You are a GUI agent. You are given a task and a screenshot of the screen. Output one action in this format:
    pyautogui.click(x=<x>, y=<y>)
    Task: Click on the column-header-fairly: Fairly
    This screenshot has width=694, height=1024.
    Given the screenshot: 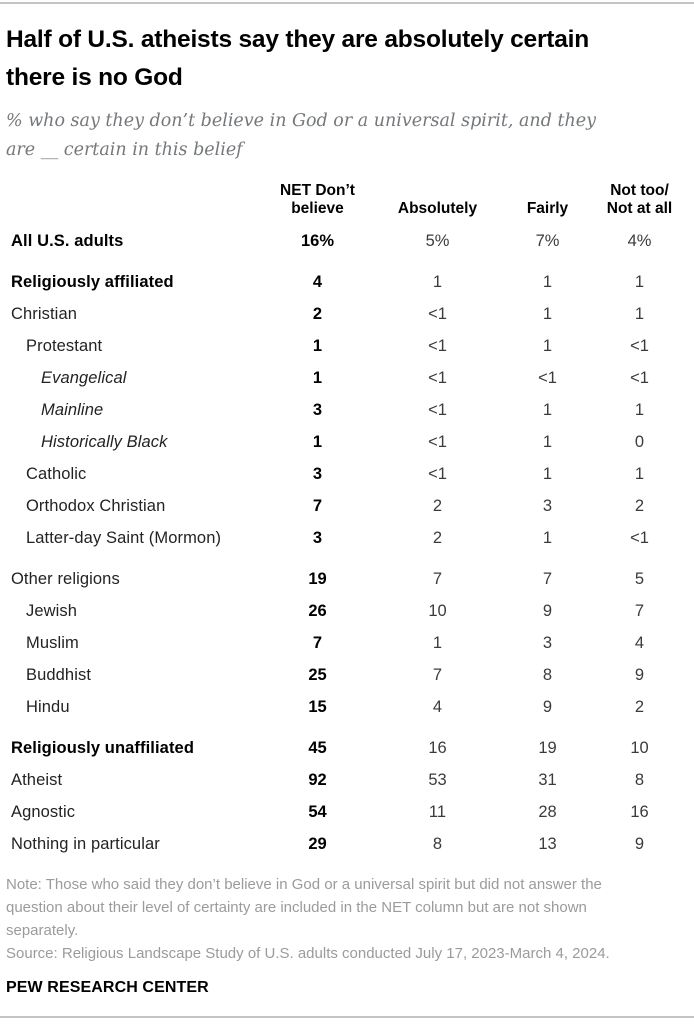 What is the action you would take?
    pyautogui.click(x=547, y=208)
    